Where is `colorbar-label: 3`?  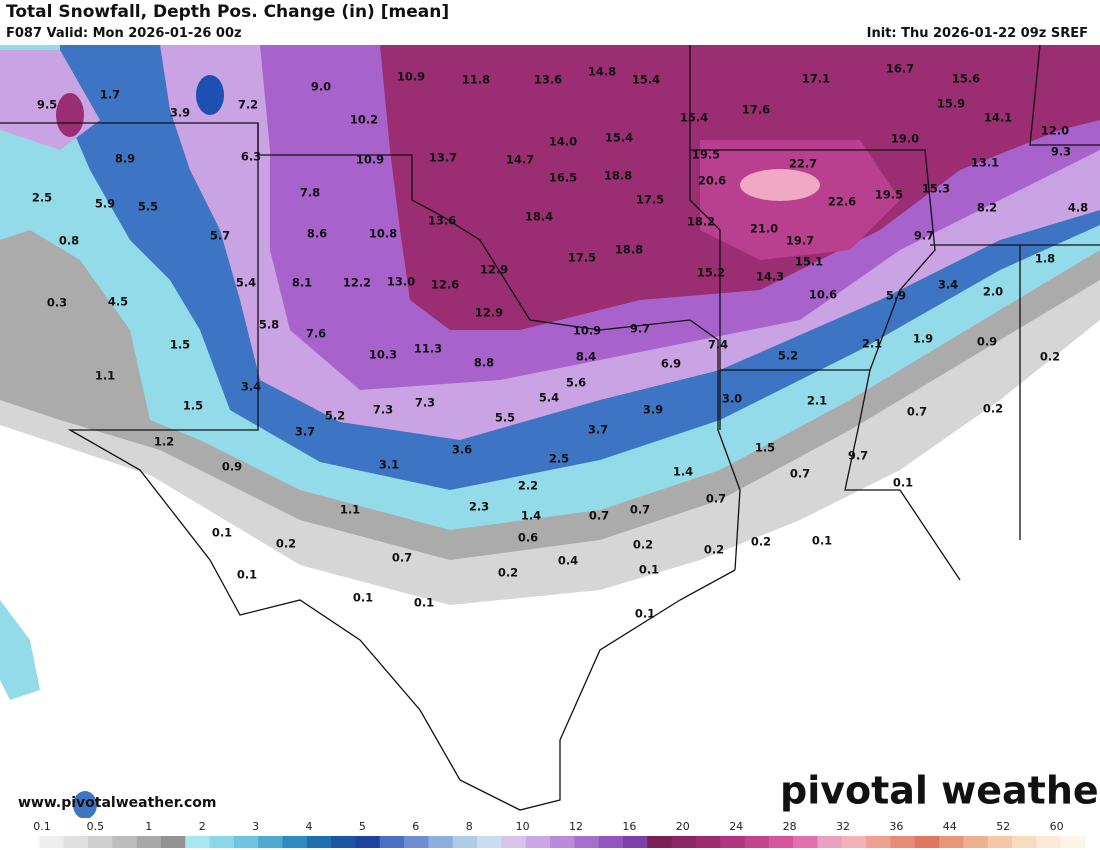
colorbar-label: 3 is located at coordinates (255, 826).